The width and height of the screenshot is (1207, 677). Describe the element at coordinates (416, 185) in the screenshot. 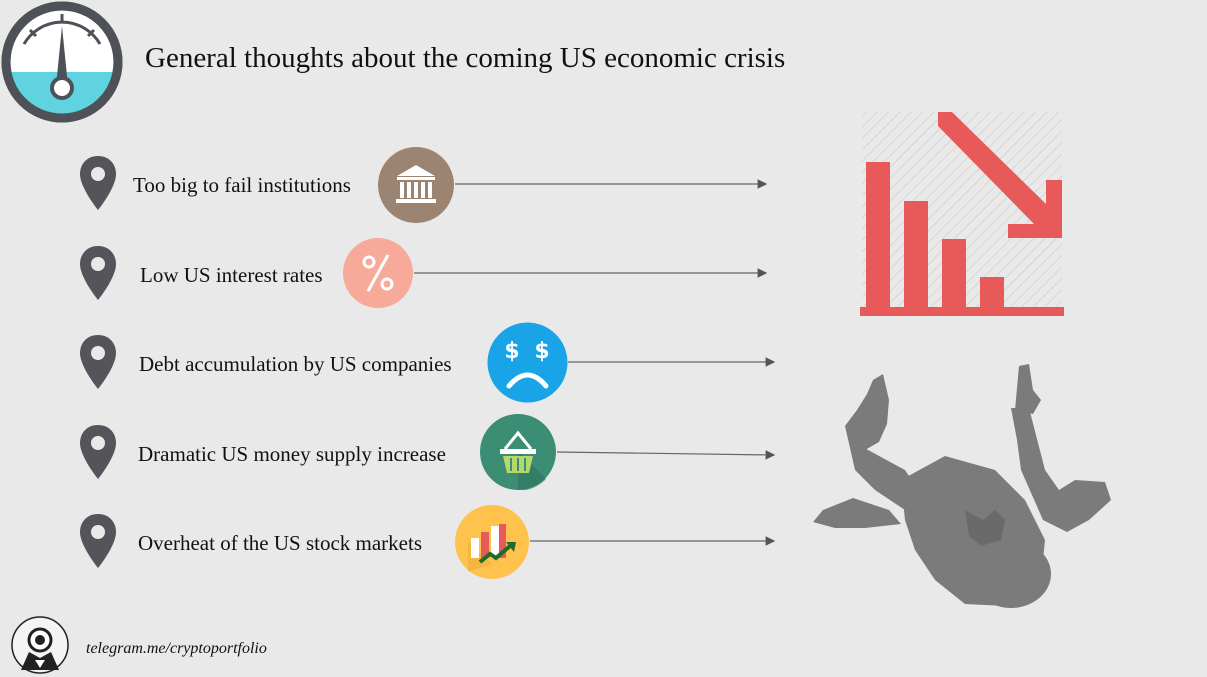

I see `bank-icon` at that location.